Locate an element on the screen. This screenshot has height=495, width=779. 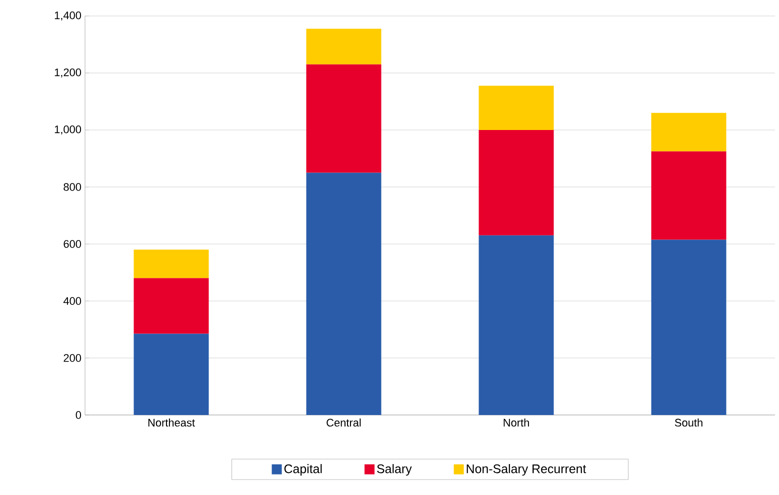
legend-label: Capital is located at coordinates (303, 470).